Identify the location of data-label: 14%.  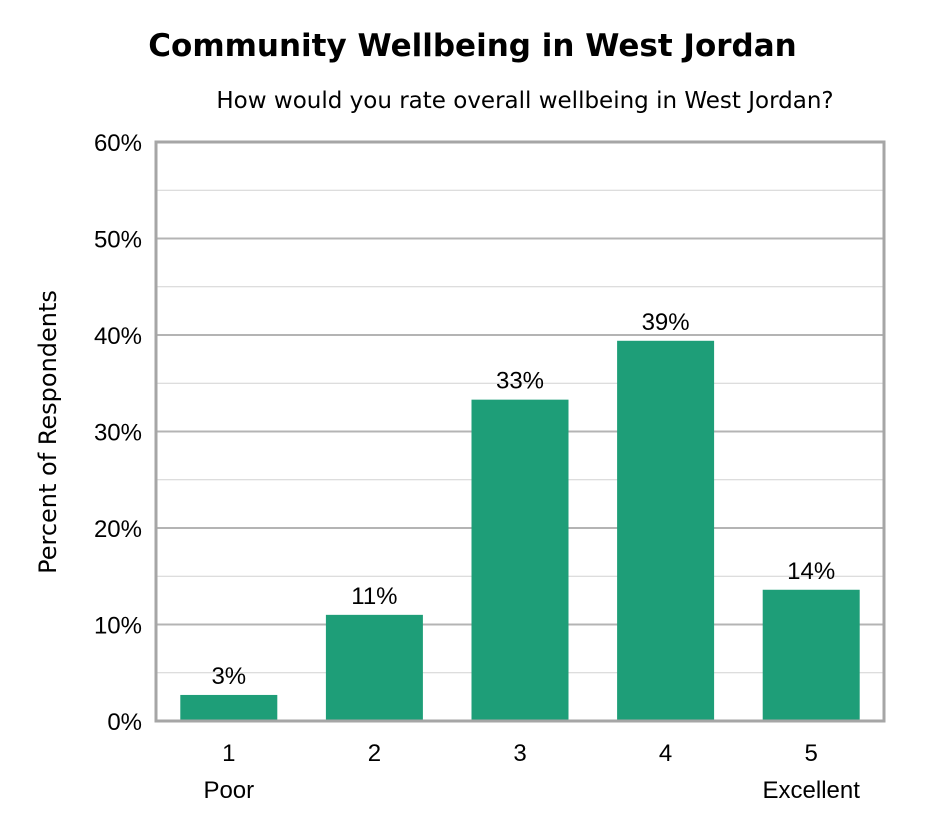
(811, 571).